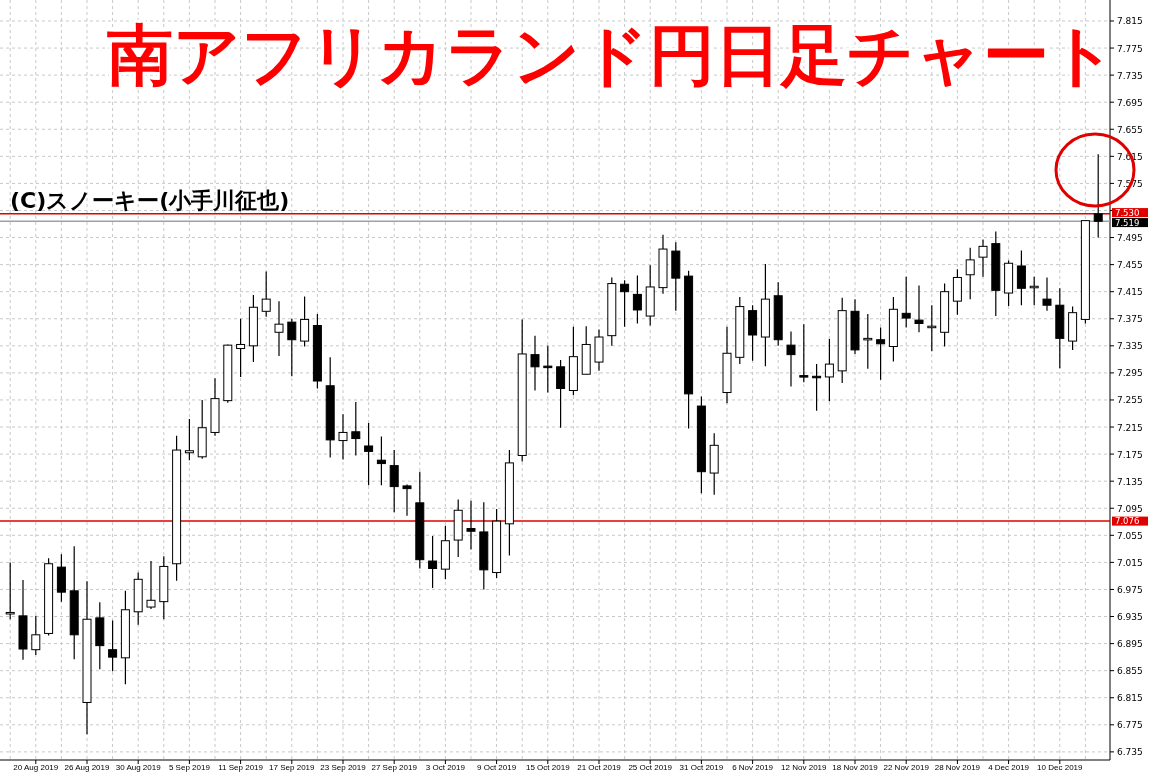 This screenshot has height=772, width=1153. I want to click on y-tick-label: 7.055, so click(1130, 535).